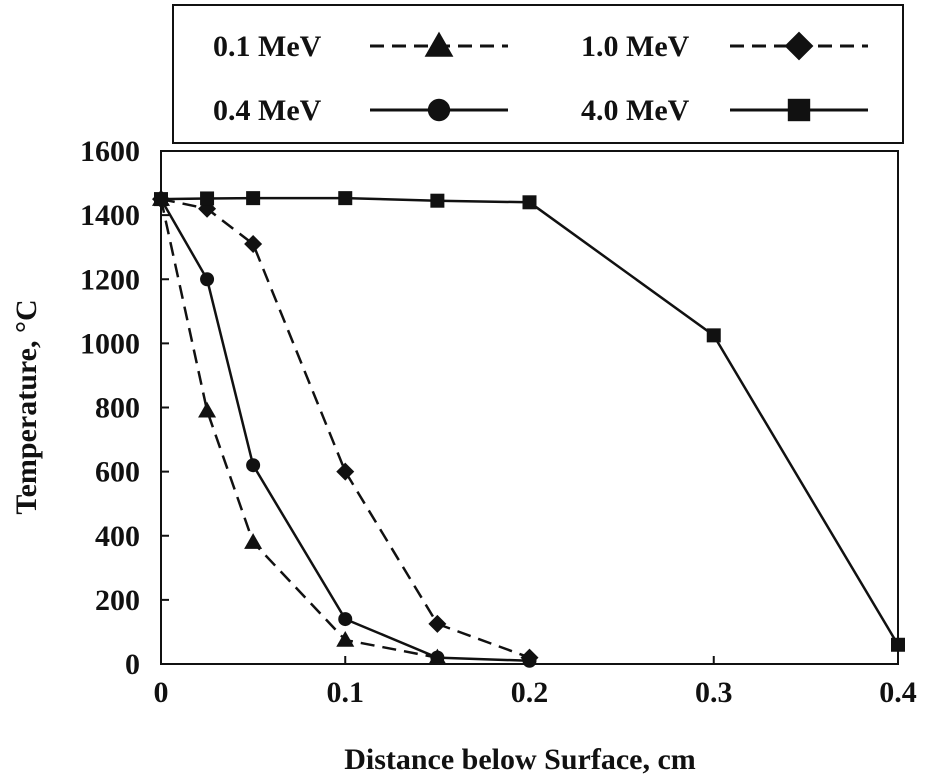  What do you see at coordinates (117, 536) in the screenshot?
I see `y-tick-label: 400` at bounding box center [117, 536].